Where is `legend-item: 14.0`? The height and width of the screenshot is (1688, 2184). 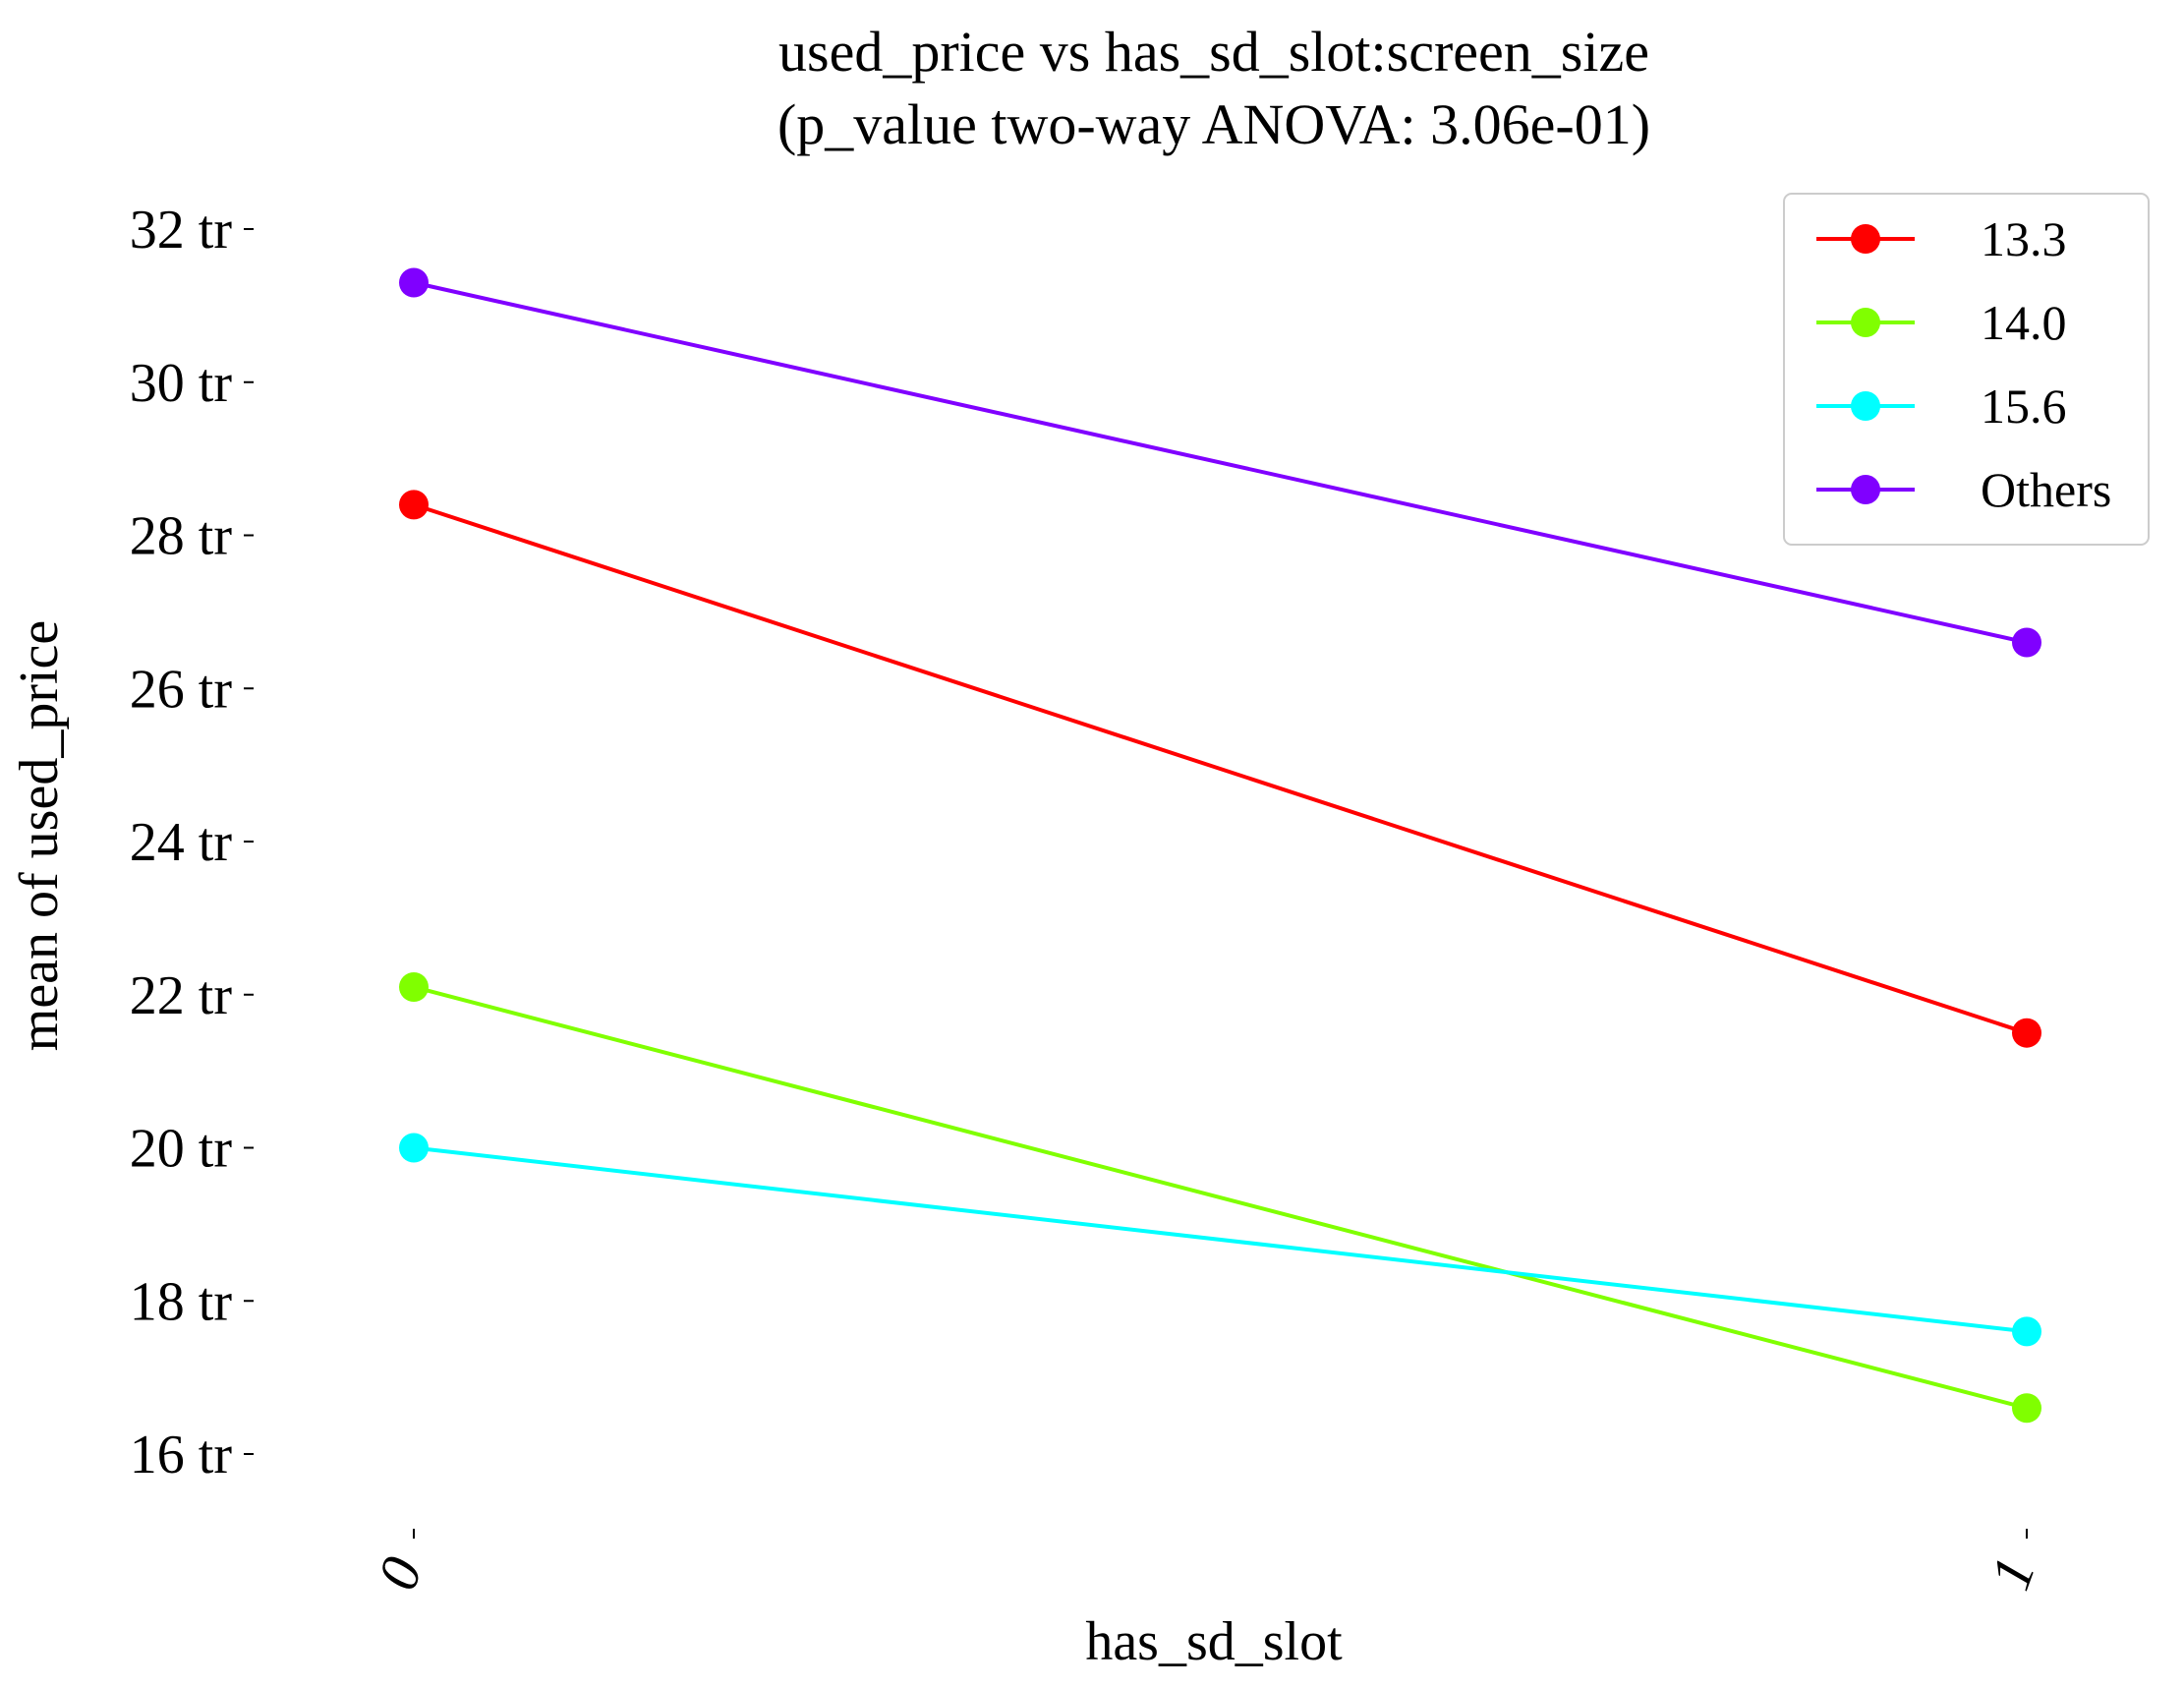 legend-item: 14.0 is located at coordinates (1941, 322).